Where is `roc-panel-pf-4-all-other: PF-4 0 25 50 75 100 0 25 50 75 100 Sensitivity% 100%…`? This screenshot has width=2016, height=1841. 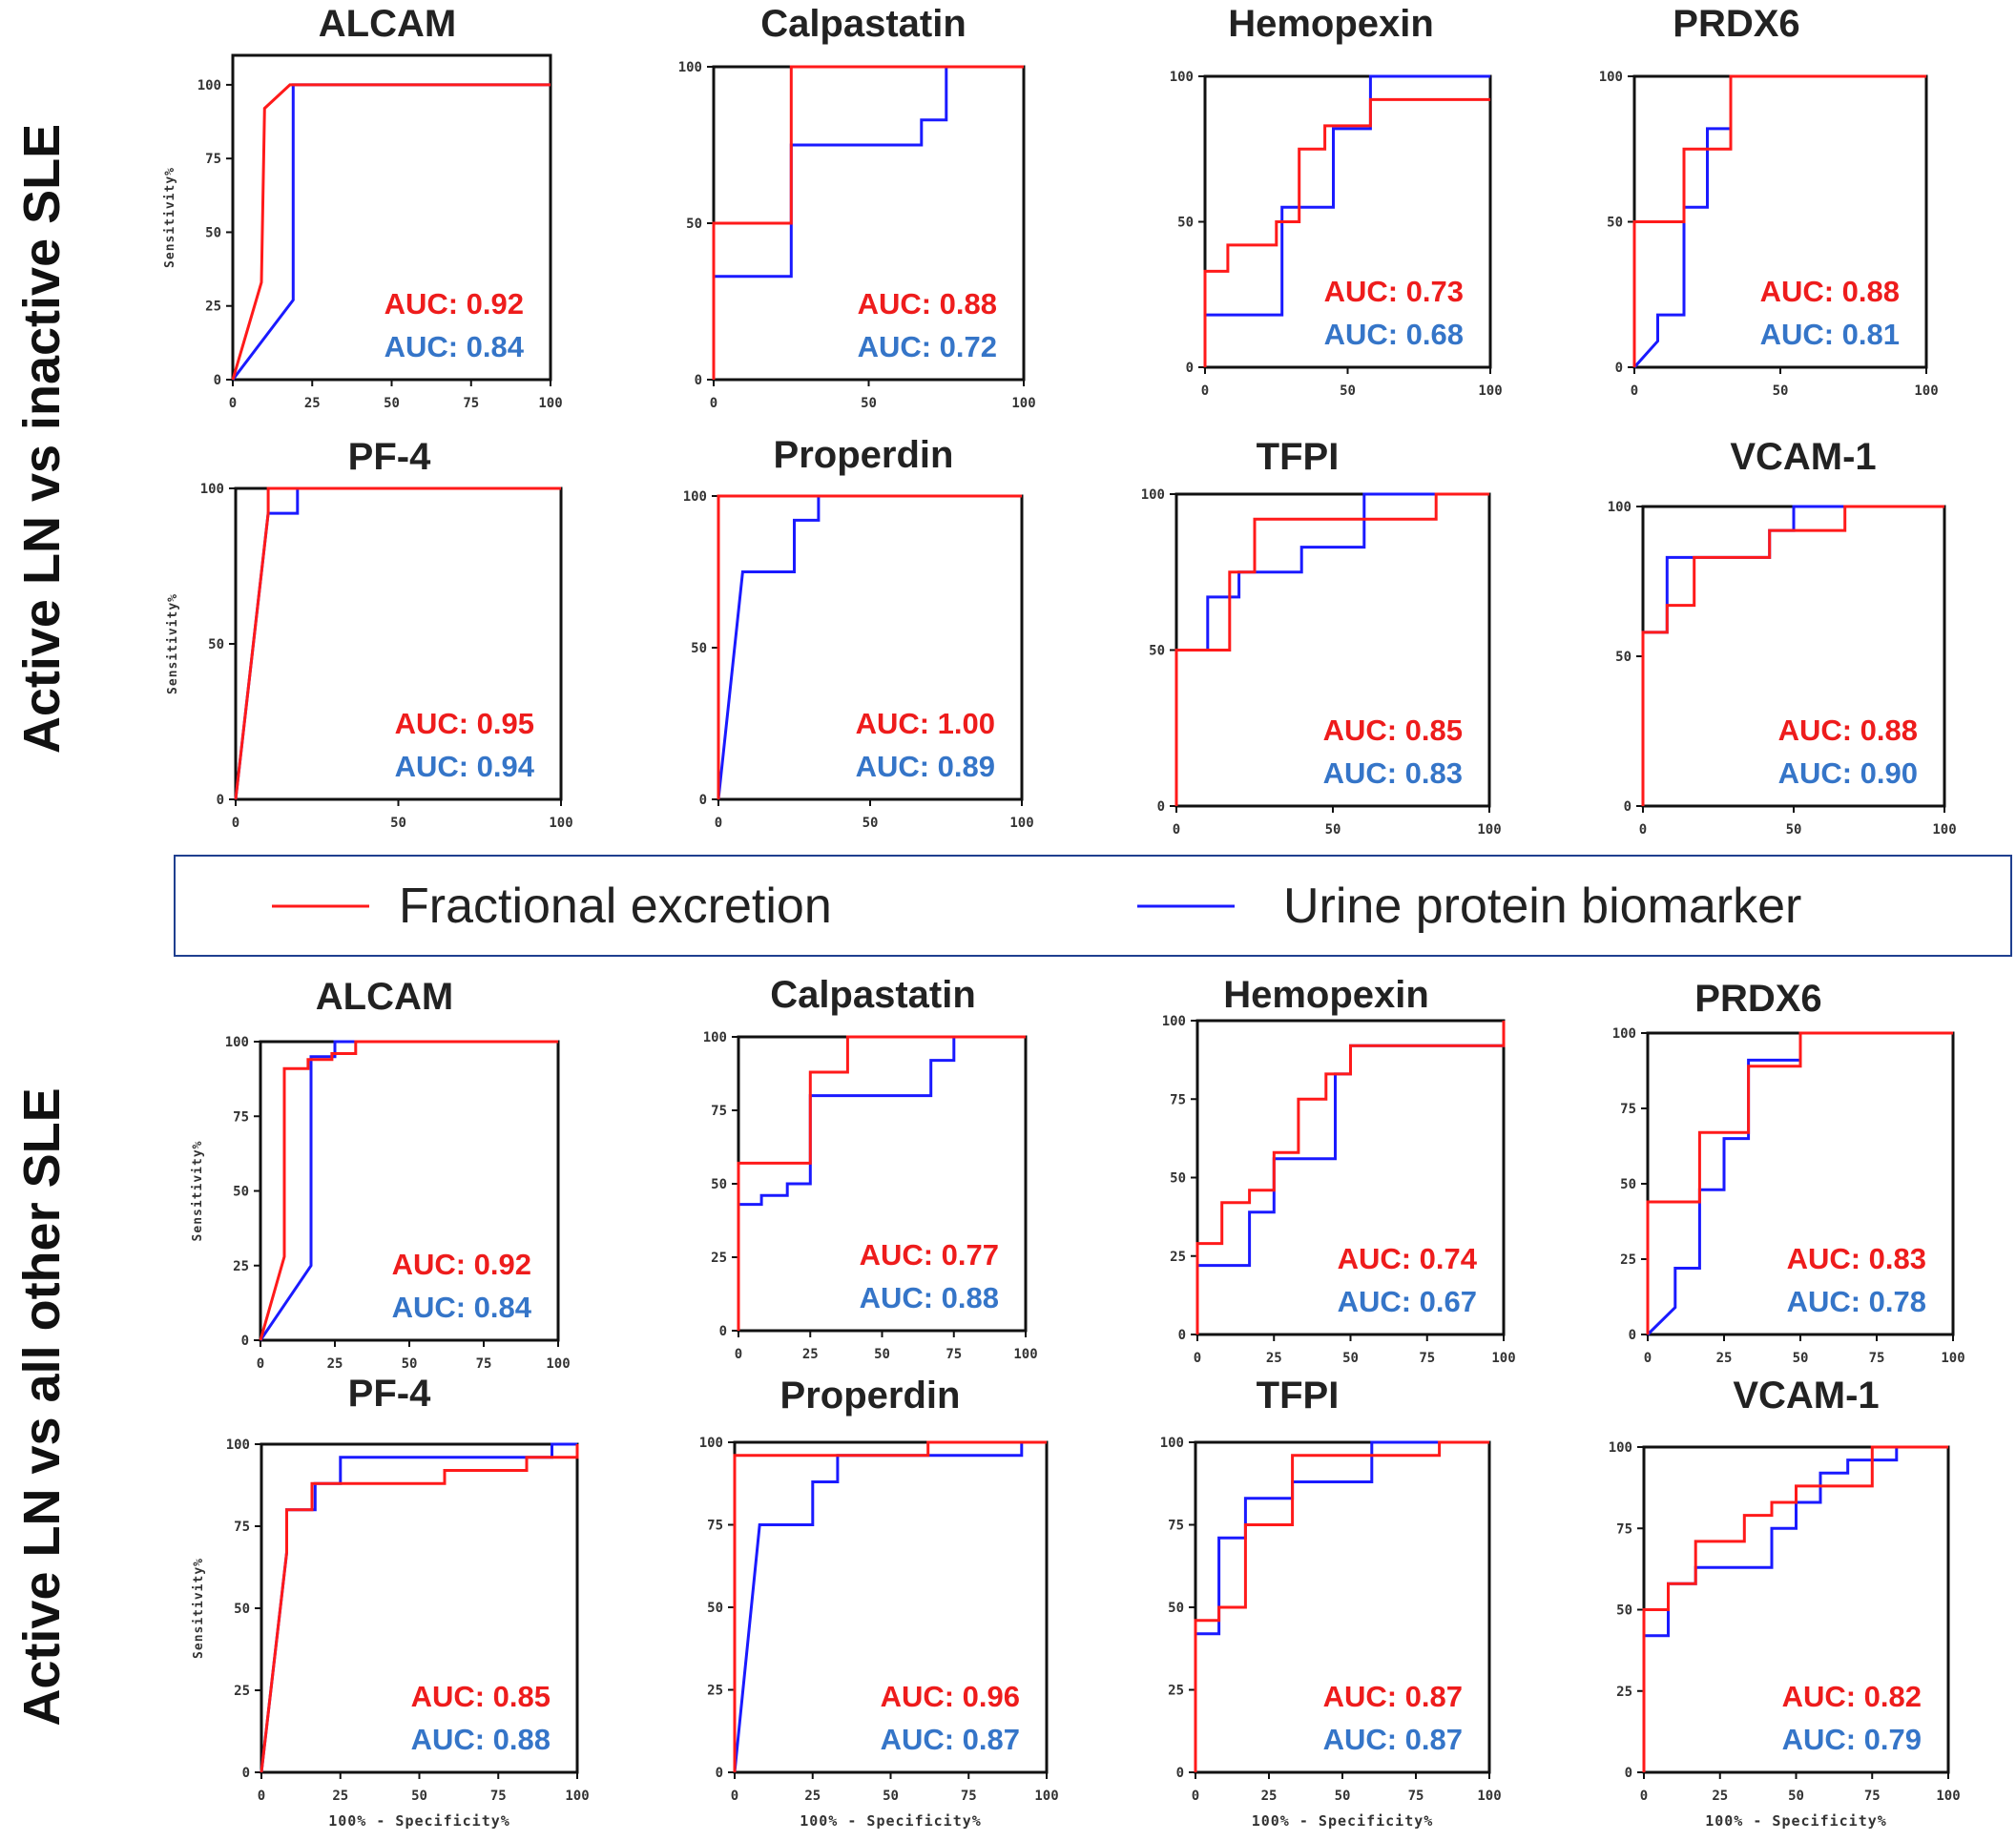
roc-panel-pf-4-all-other: PF-4 0 25 50 75 100 0 25 50 75 100 Sensitivity% 100%… is located at coordinates (391, 1601).